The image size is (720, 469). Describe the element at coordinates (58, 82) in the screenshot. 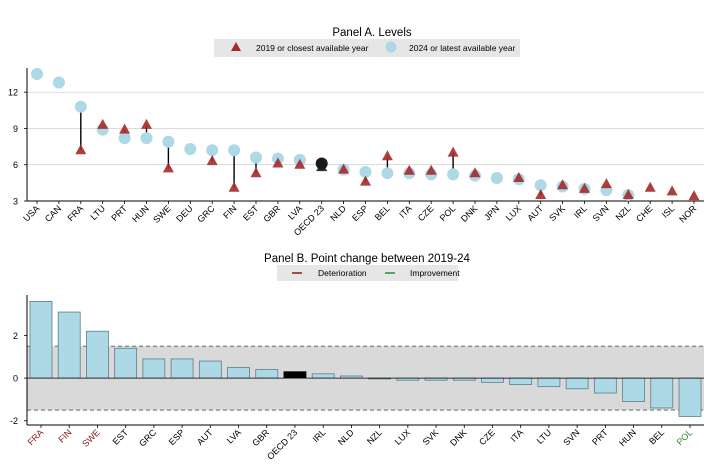

I see `point-2024-CAN` at that location.